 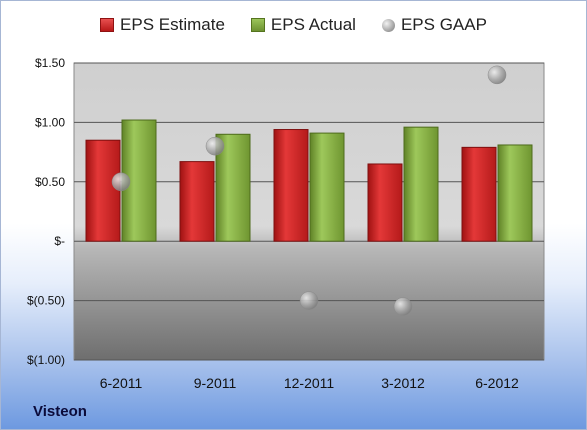 I want to click on legend-label-estimate: EPS Estimate, so click(x=172, y=24).